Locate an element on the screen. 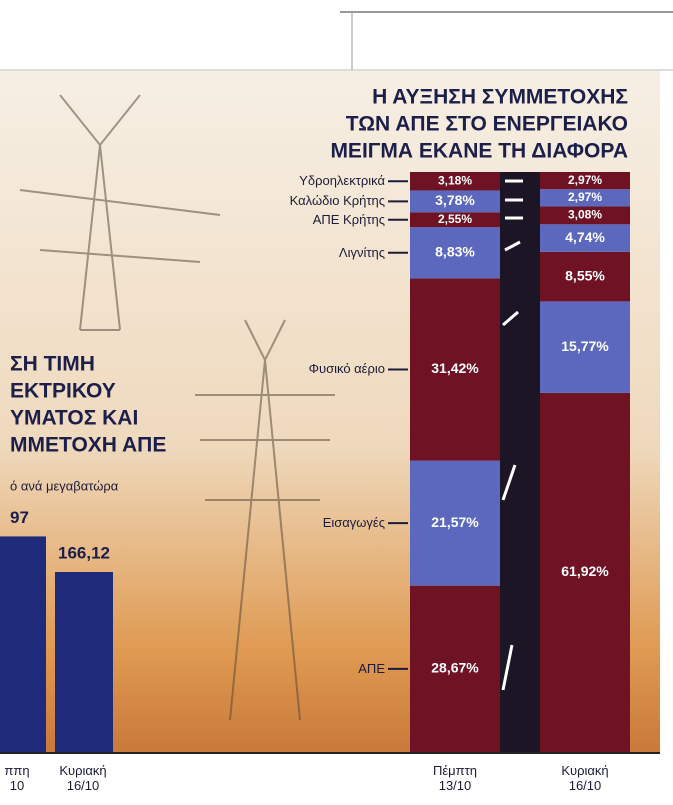  chart-title: ΣΗ ΤΙΜΗ is located at coordinates (52, 364).